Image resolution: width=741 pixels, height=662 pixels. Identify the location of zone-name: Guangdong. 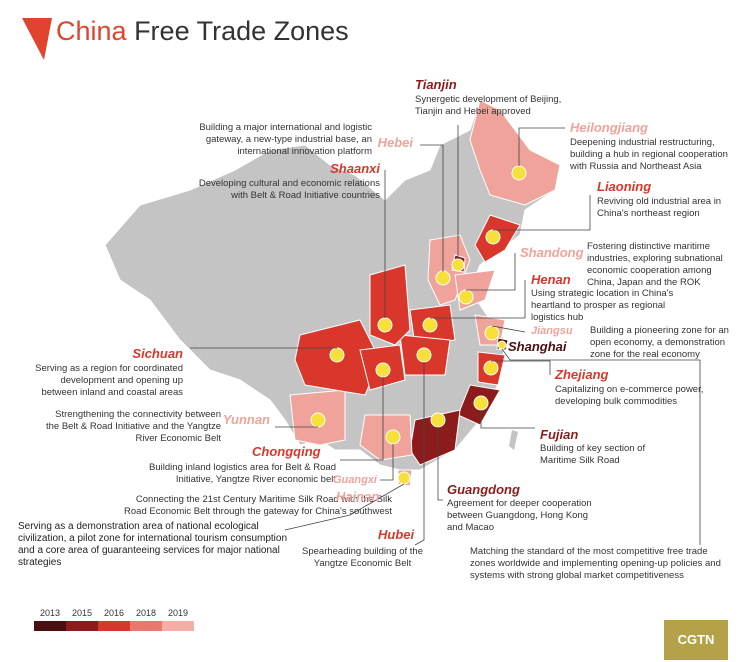
(483, 489).